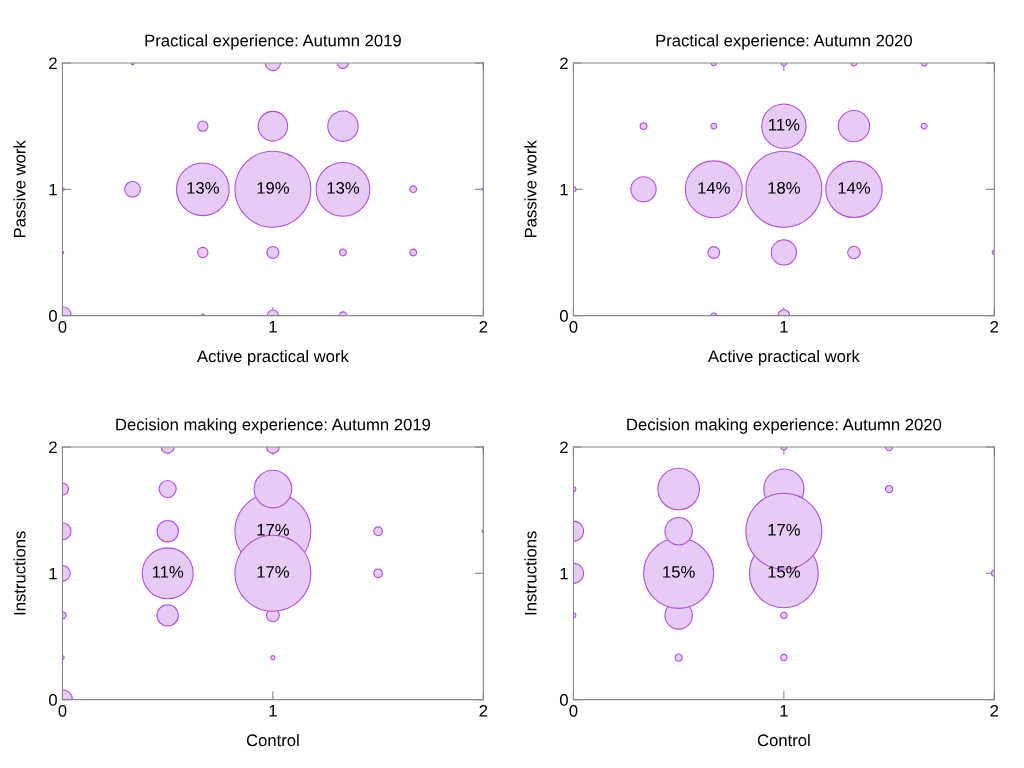  I want to click on chart-title: Practical experience: Autumn 2019, so click(273, 42).